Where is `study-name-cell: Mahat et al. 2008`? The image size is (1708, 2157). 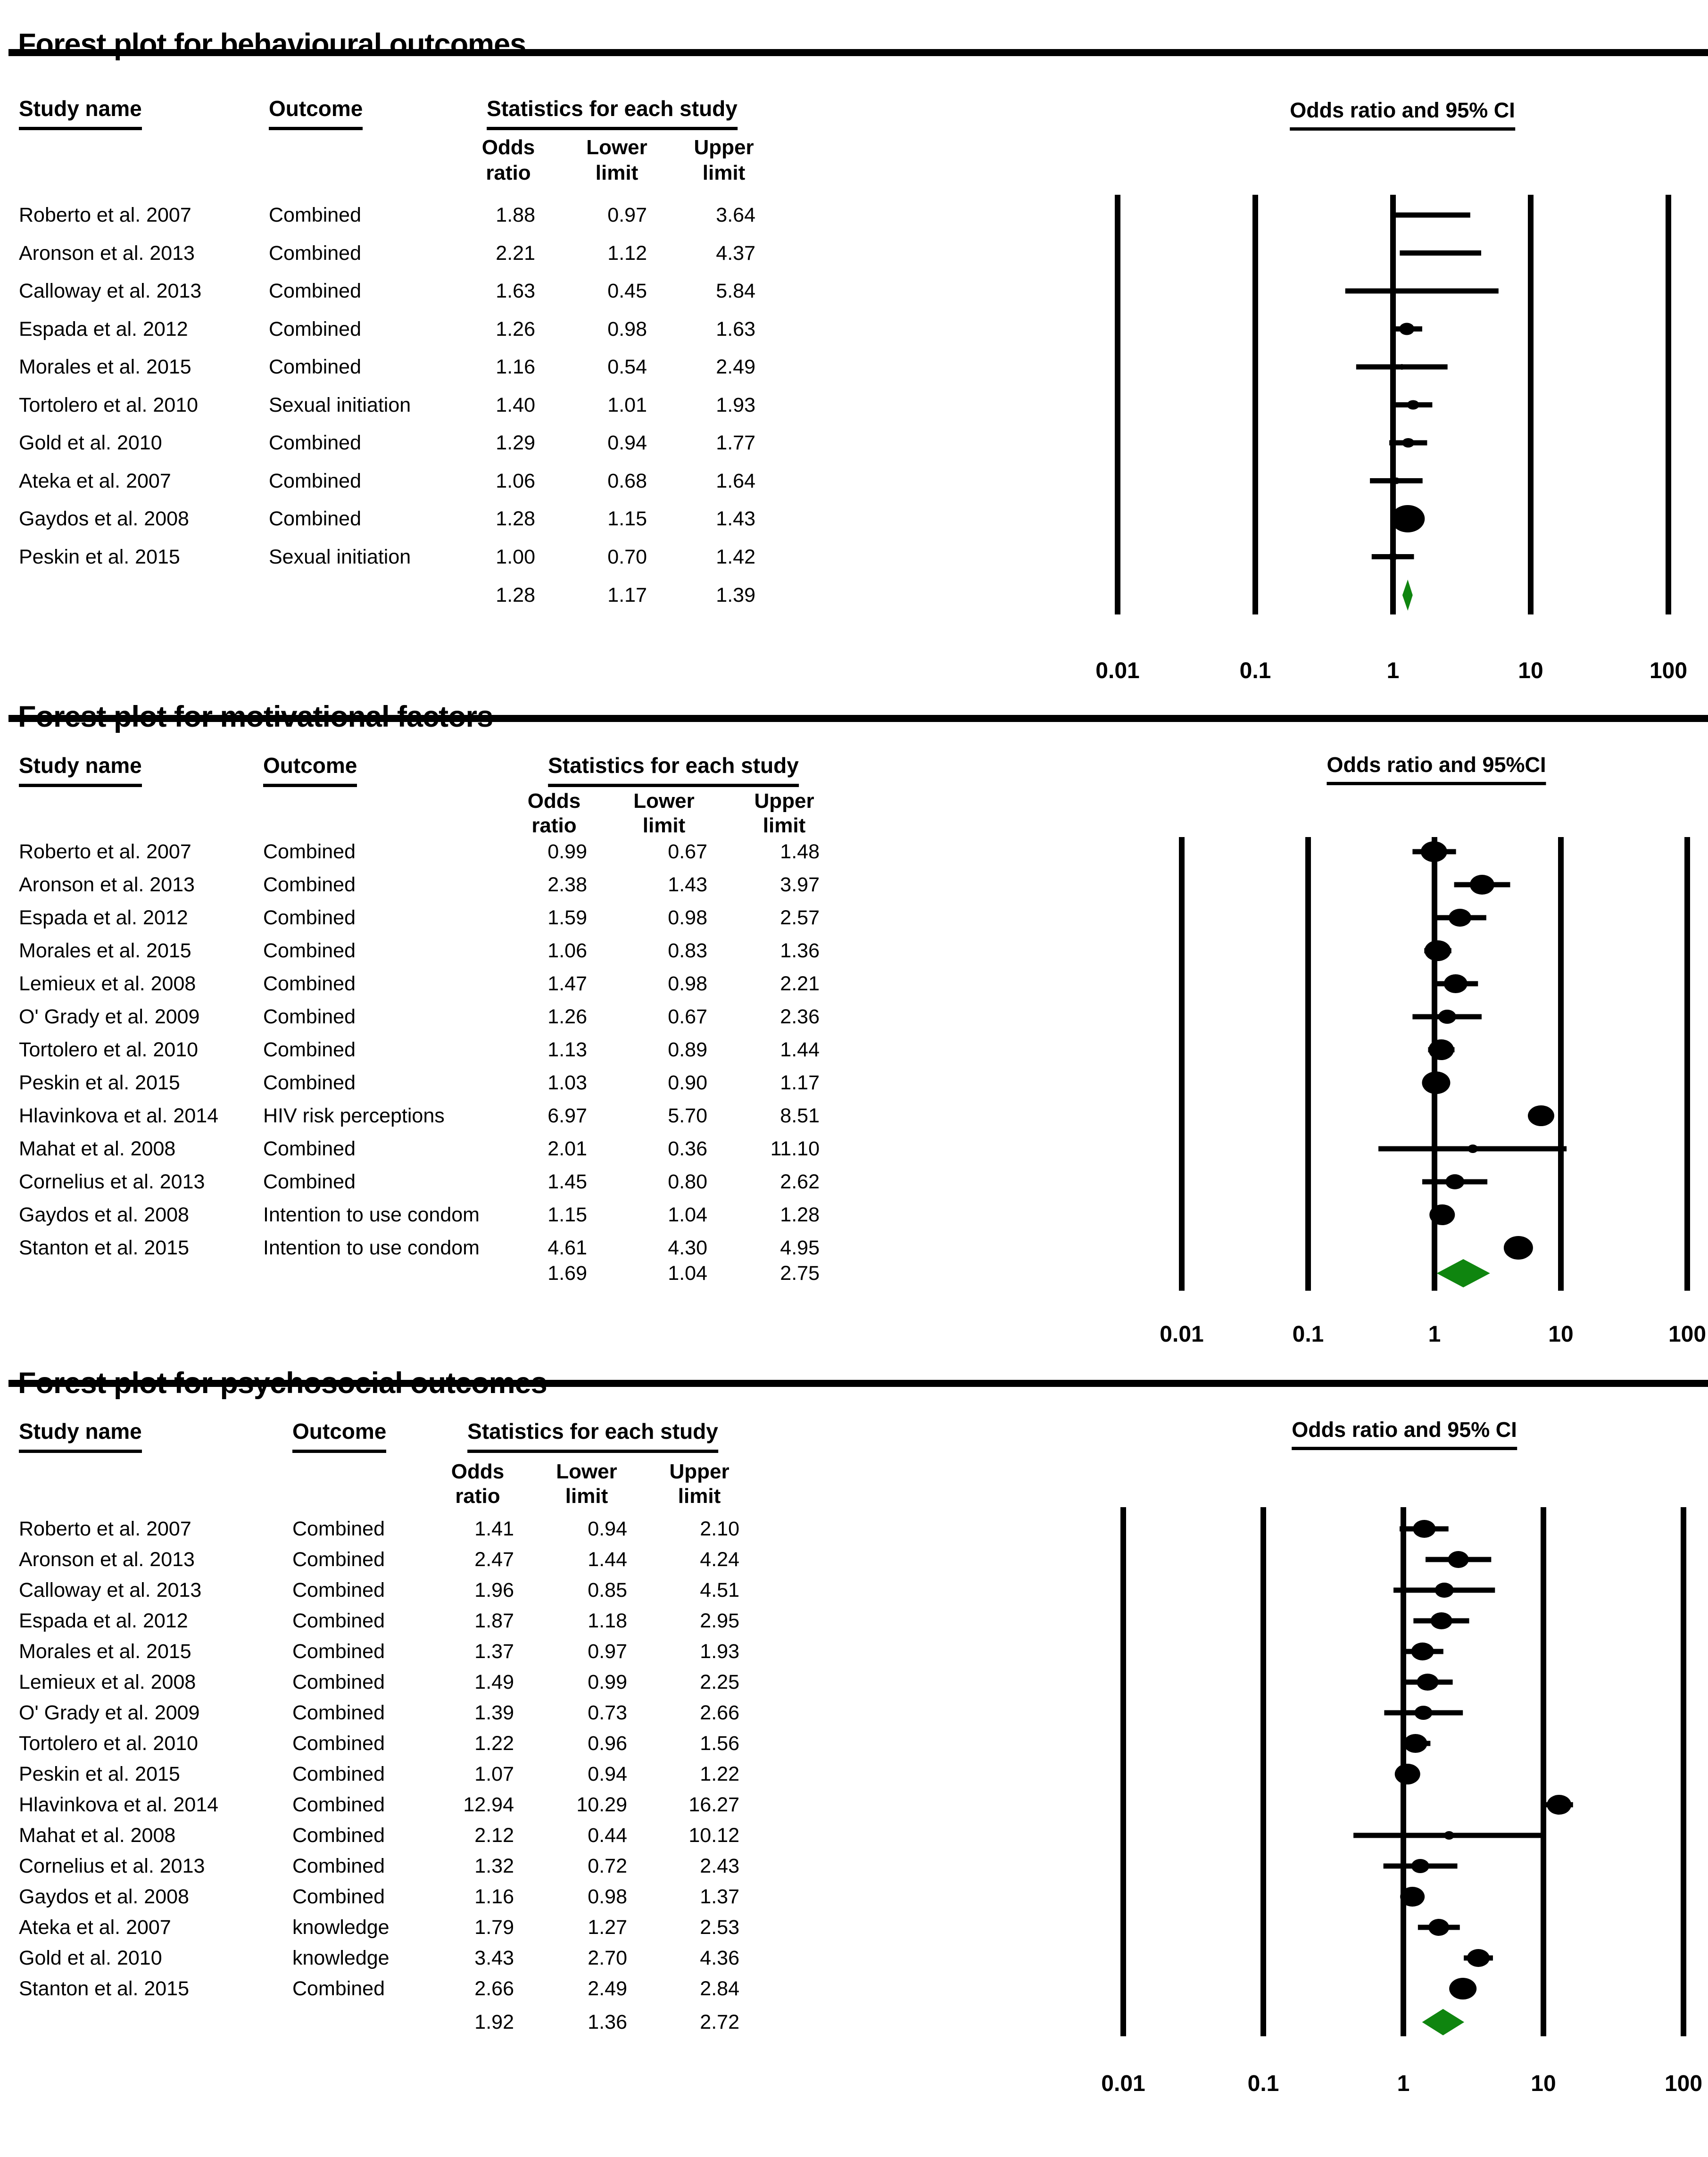
study-name-cell: Mahat et al. 2008 is located at coordinates (97, 1835).